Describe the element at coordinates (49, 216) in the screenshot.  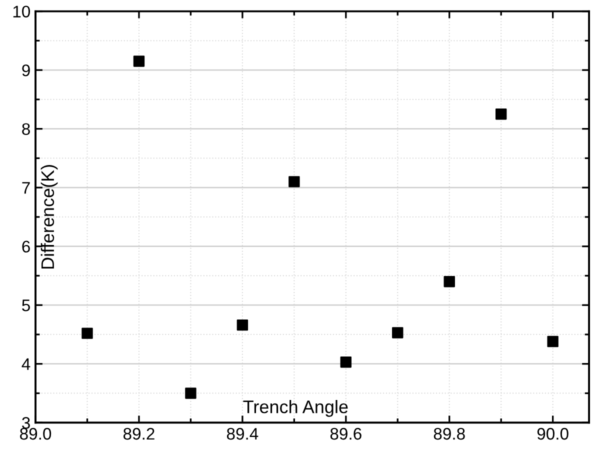
I see `y-axis-title: Difference(K)` at that location.